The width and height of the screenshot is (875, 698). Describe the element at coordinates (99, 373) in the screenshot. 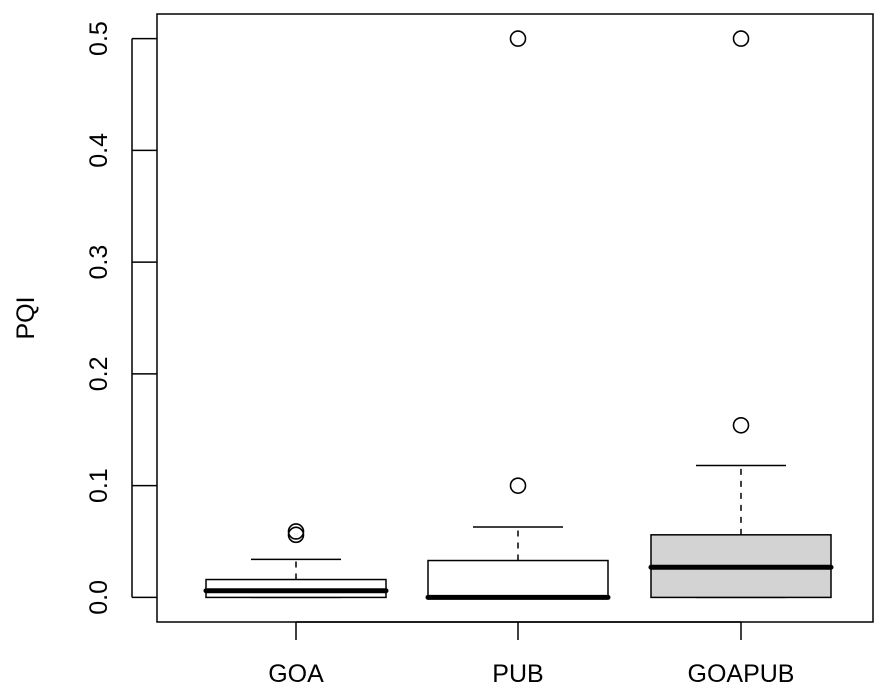

I see `y-tick-label: 0.2` at that location.